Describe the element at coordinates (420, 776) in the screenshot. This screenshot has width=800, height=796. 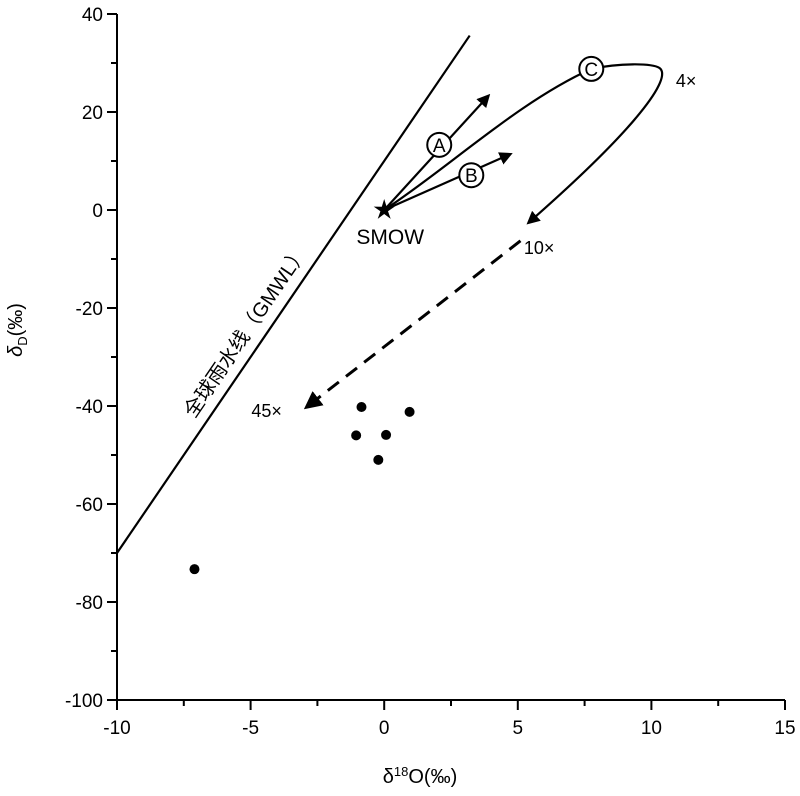
I see `x-axis-label: δ18O(‰)` at that location.